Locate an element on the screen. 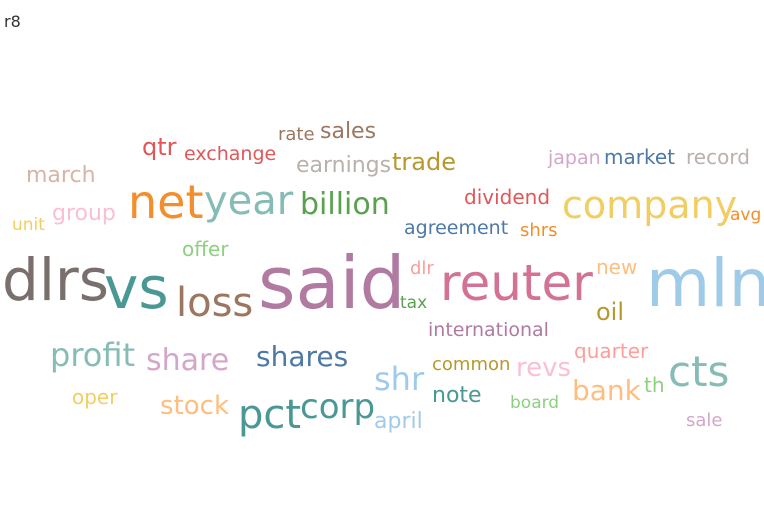 The image size is (764, 515). word-pct: pct is located at coordinates (269, 415).